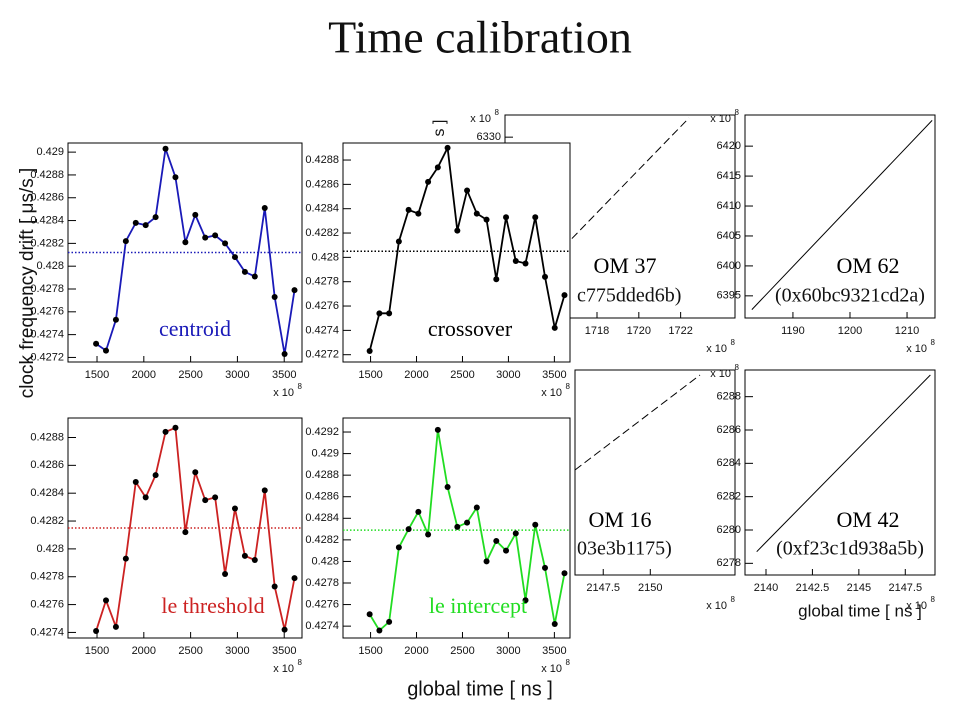 This screenshot has width=960, height=720. What do you see at coordinates (597, 331) in the screenshot?
I see `x-tick-label: 1718` at bounding box center [597, 331].